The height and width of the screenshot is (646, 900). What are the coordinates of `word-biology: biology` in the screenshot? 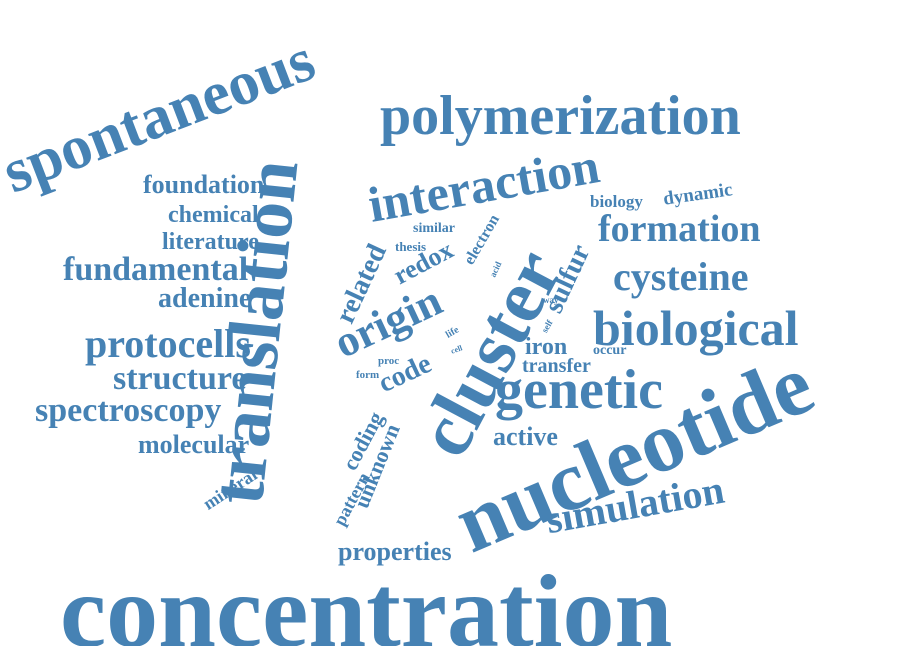 It's located at (616, 201).